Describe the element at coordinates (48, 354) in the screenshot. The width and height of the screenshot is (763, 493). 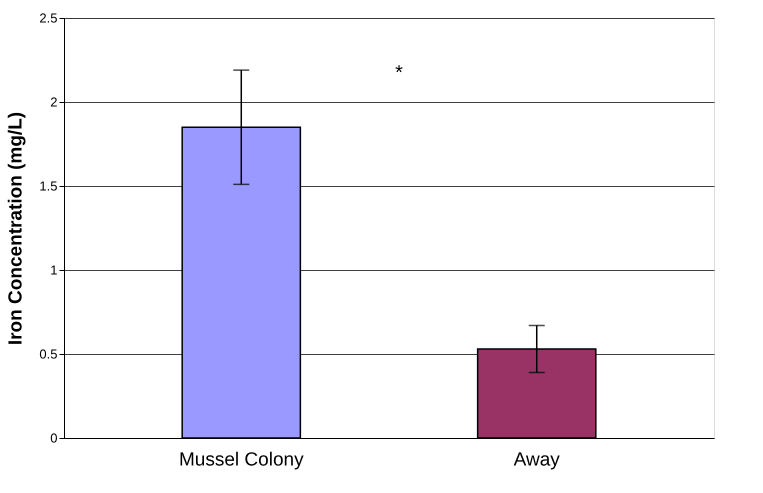
I see `y-tick-label: 0.5` at that location.